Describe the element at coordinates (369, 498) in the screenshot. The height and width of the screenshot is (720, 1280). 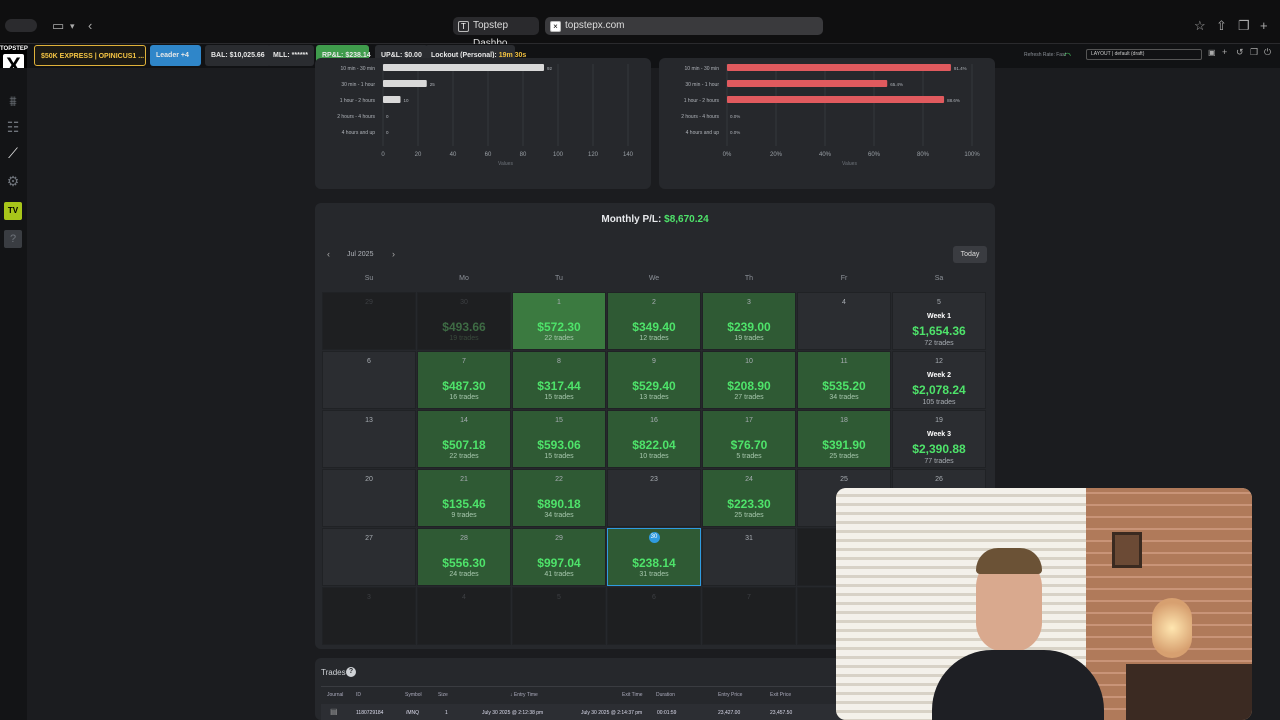
I see `calendar-day-cell: 20` at that location.